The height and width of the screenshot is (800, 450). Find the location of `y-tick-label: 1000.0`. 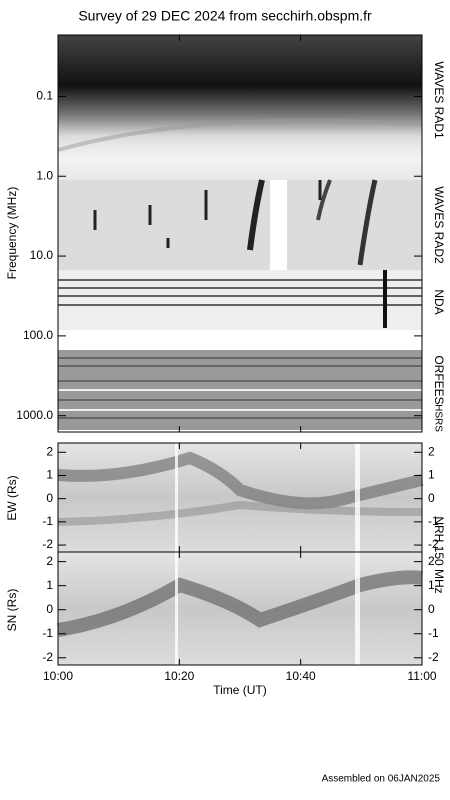

y-tick-label: 1000.0 is located at coordinates (34, 415).